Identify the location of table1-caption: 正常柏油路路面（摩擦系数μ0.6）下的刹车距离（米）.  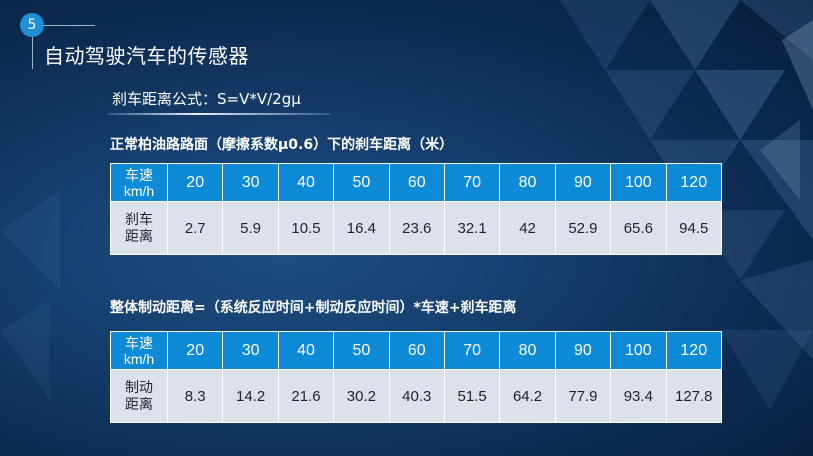
(282, 145).